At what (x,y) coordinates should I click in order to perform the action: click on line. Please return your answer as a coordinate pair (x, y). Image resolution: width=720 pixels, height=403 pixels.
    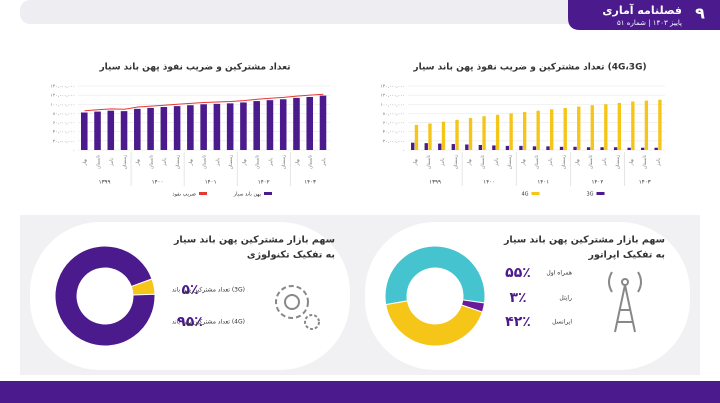
    Looking at the image, I should click on (204, 102).